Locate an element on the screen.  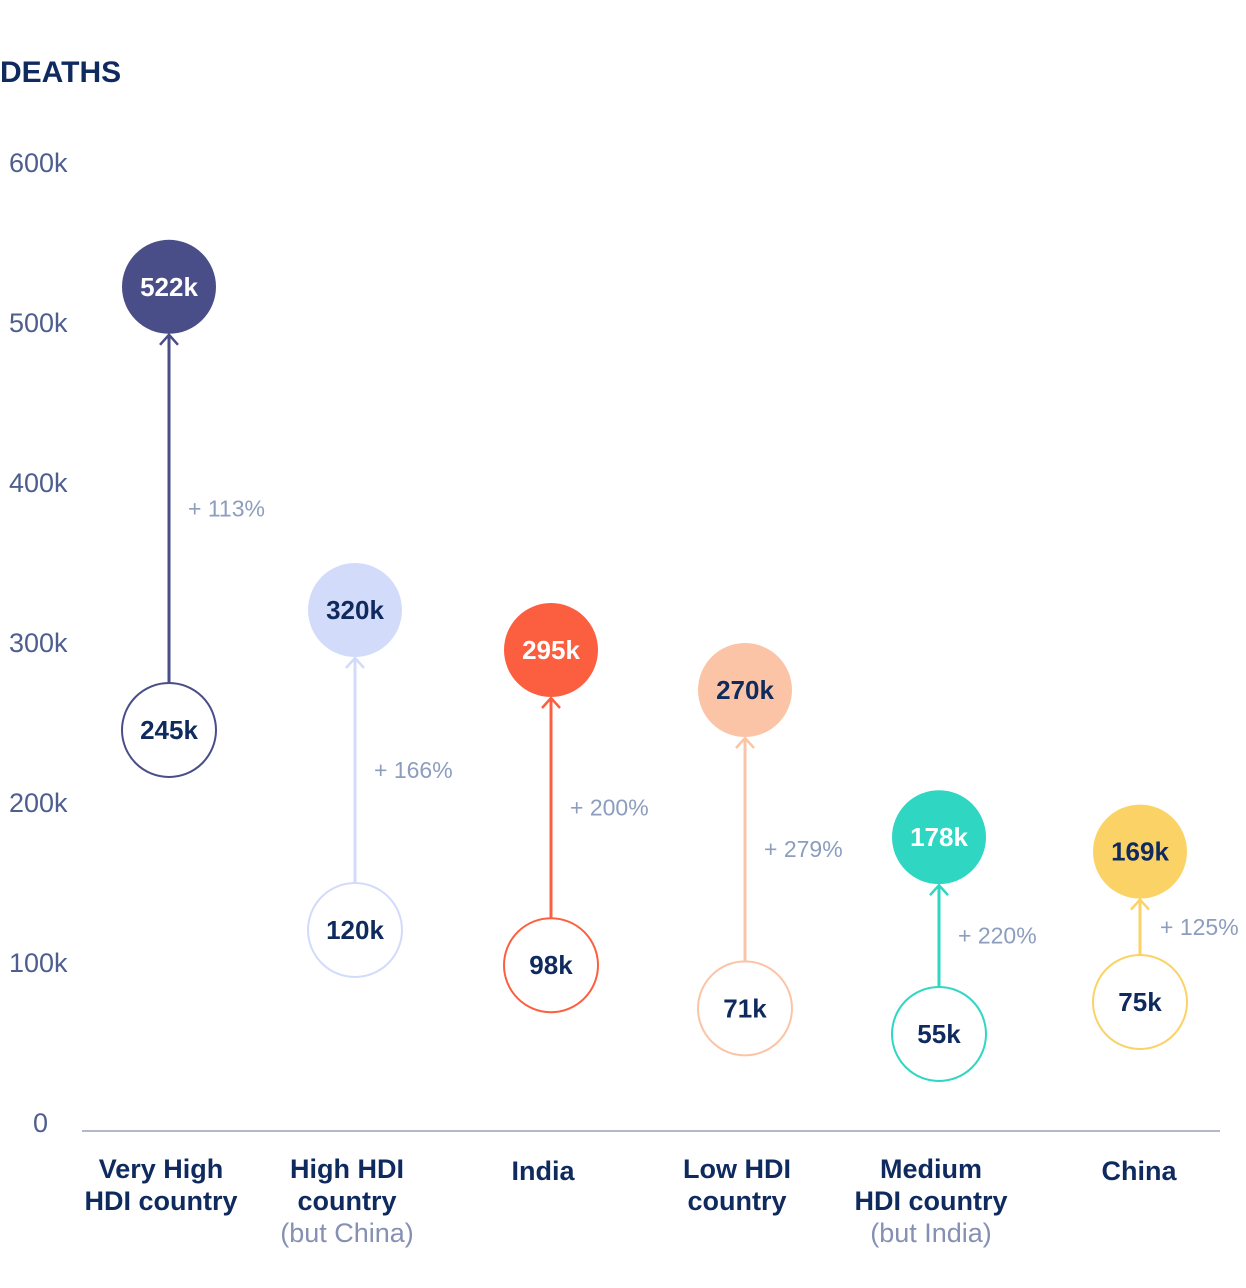
dumbbell-item: 55k 178k + 220% is located at coordinates (964, 936).